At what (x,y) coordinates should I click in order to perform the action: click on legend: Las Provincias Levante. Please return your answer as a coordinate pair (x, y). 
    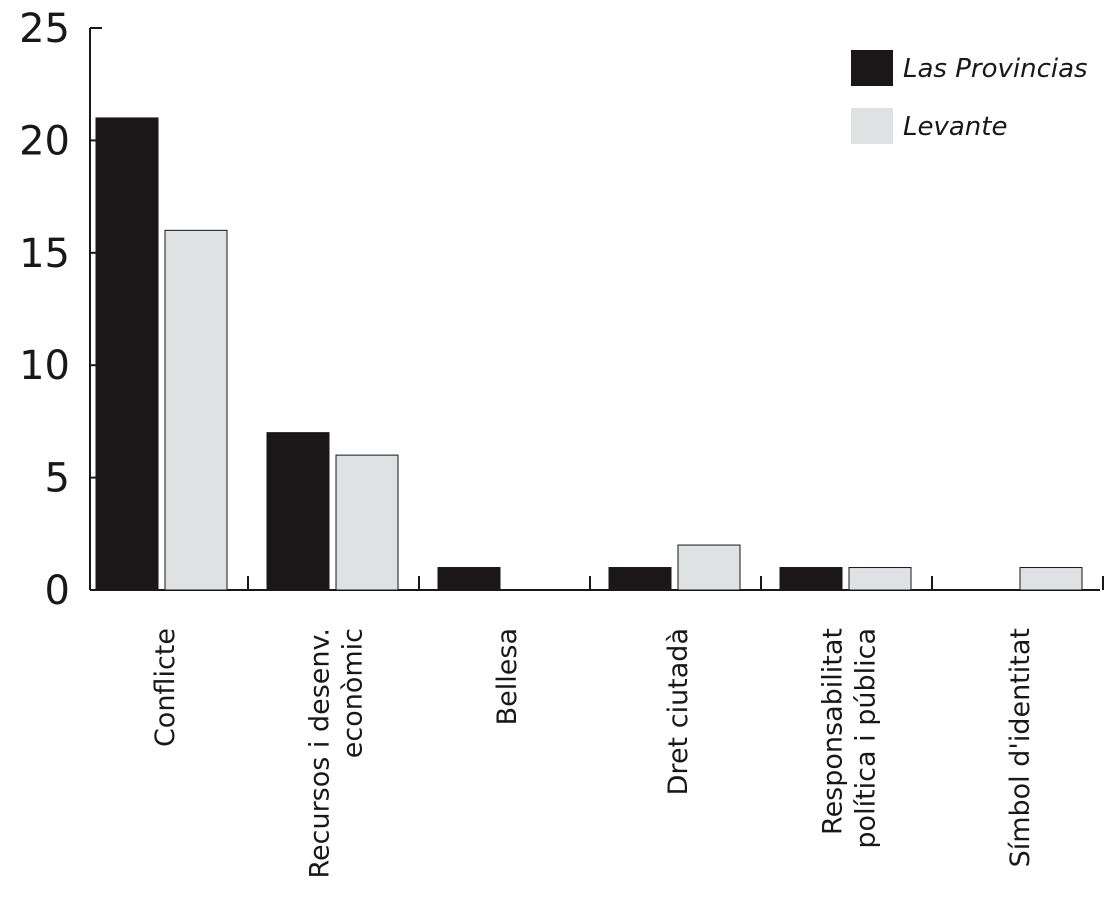
    Looking at the image, I should click on (969, 97).